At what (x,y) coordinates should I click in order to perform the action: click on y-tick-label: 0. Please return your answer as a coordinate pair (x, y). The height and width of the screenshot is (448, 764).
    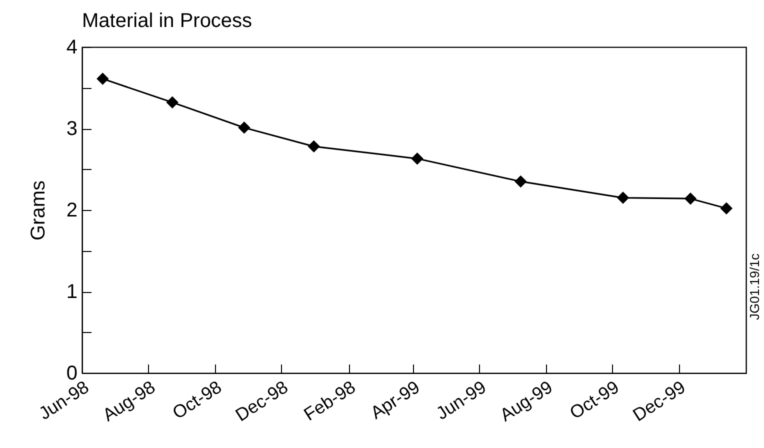
    Looking at the image, I should click on (72, 373).